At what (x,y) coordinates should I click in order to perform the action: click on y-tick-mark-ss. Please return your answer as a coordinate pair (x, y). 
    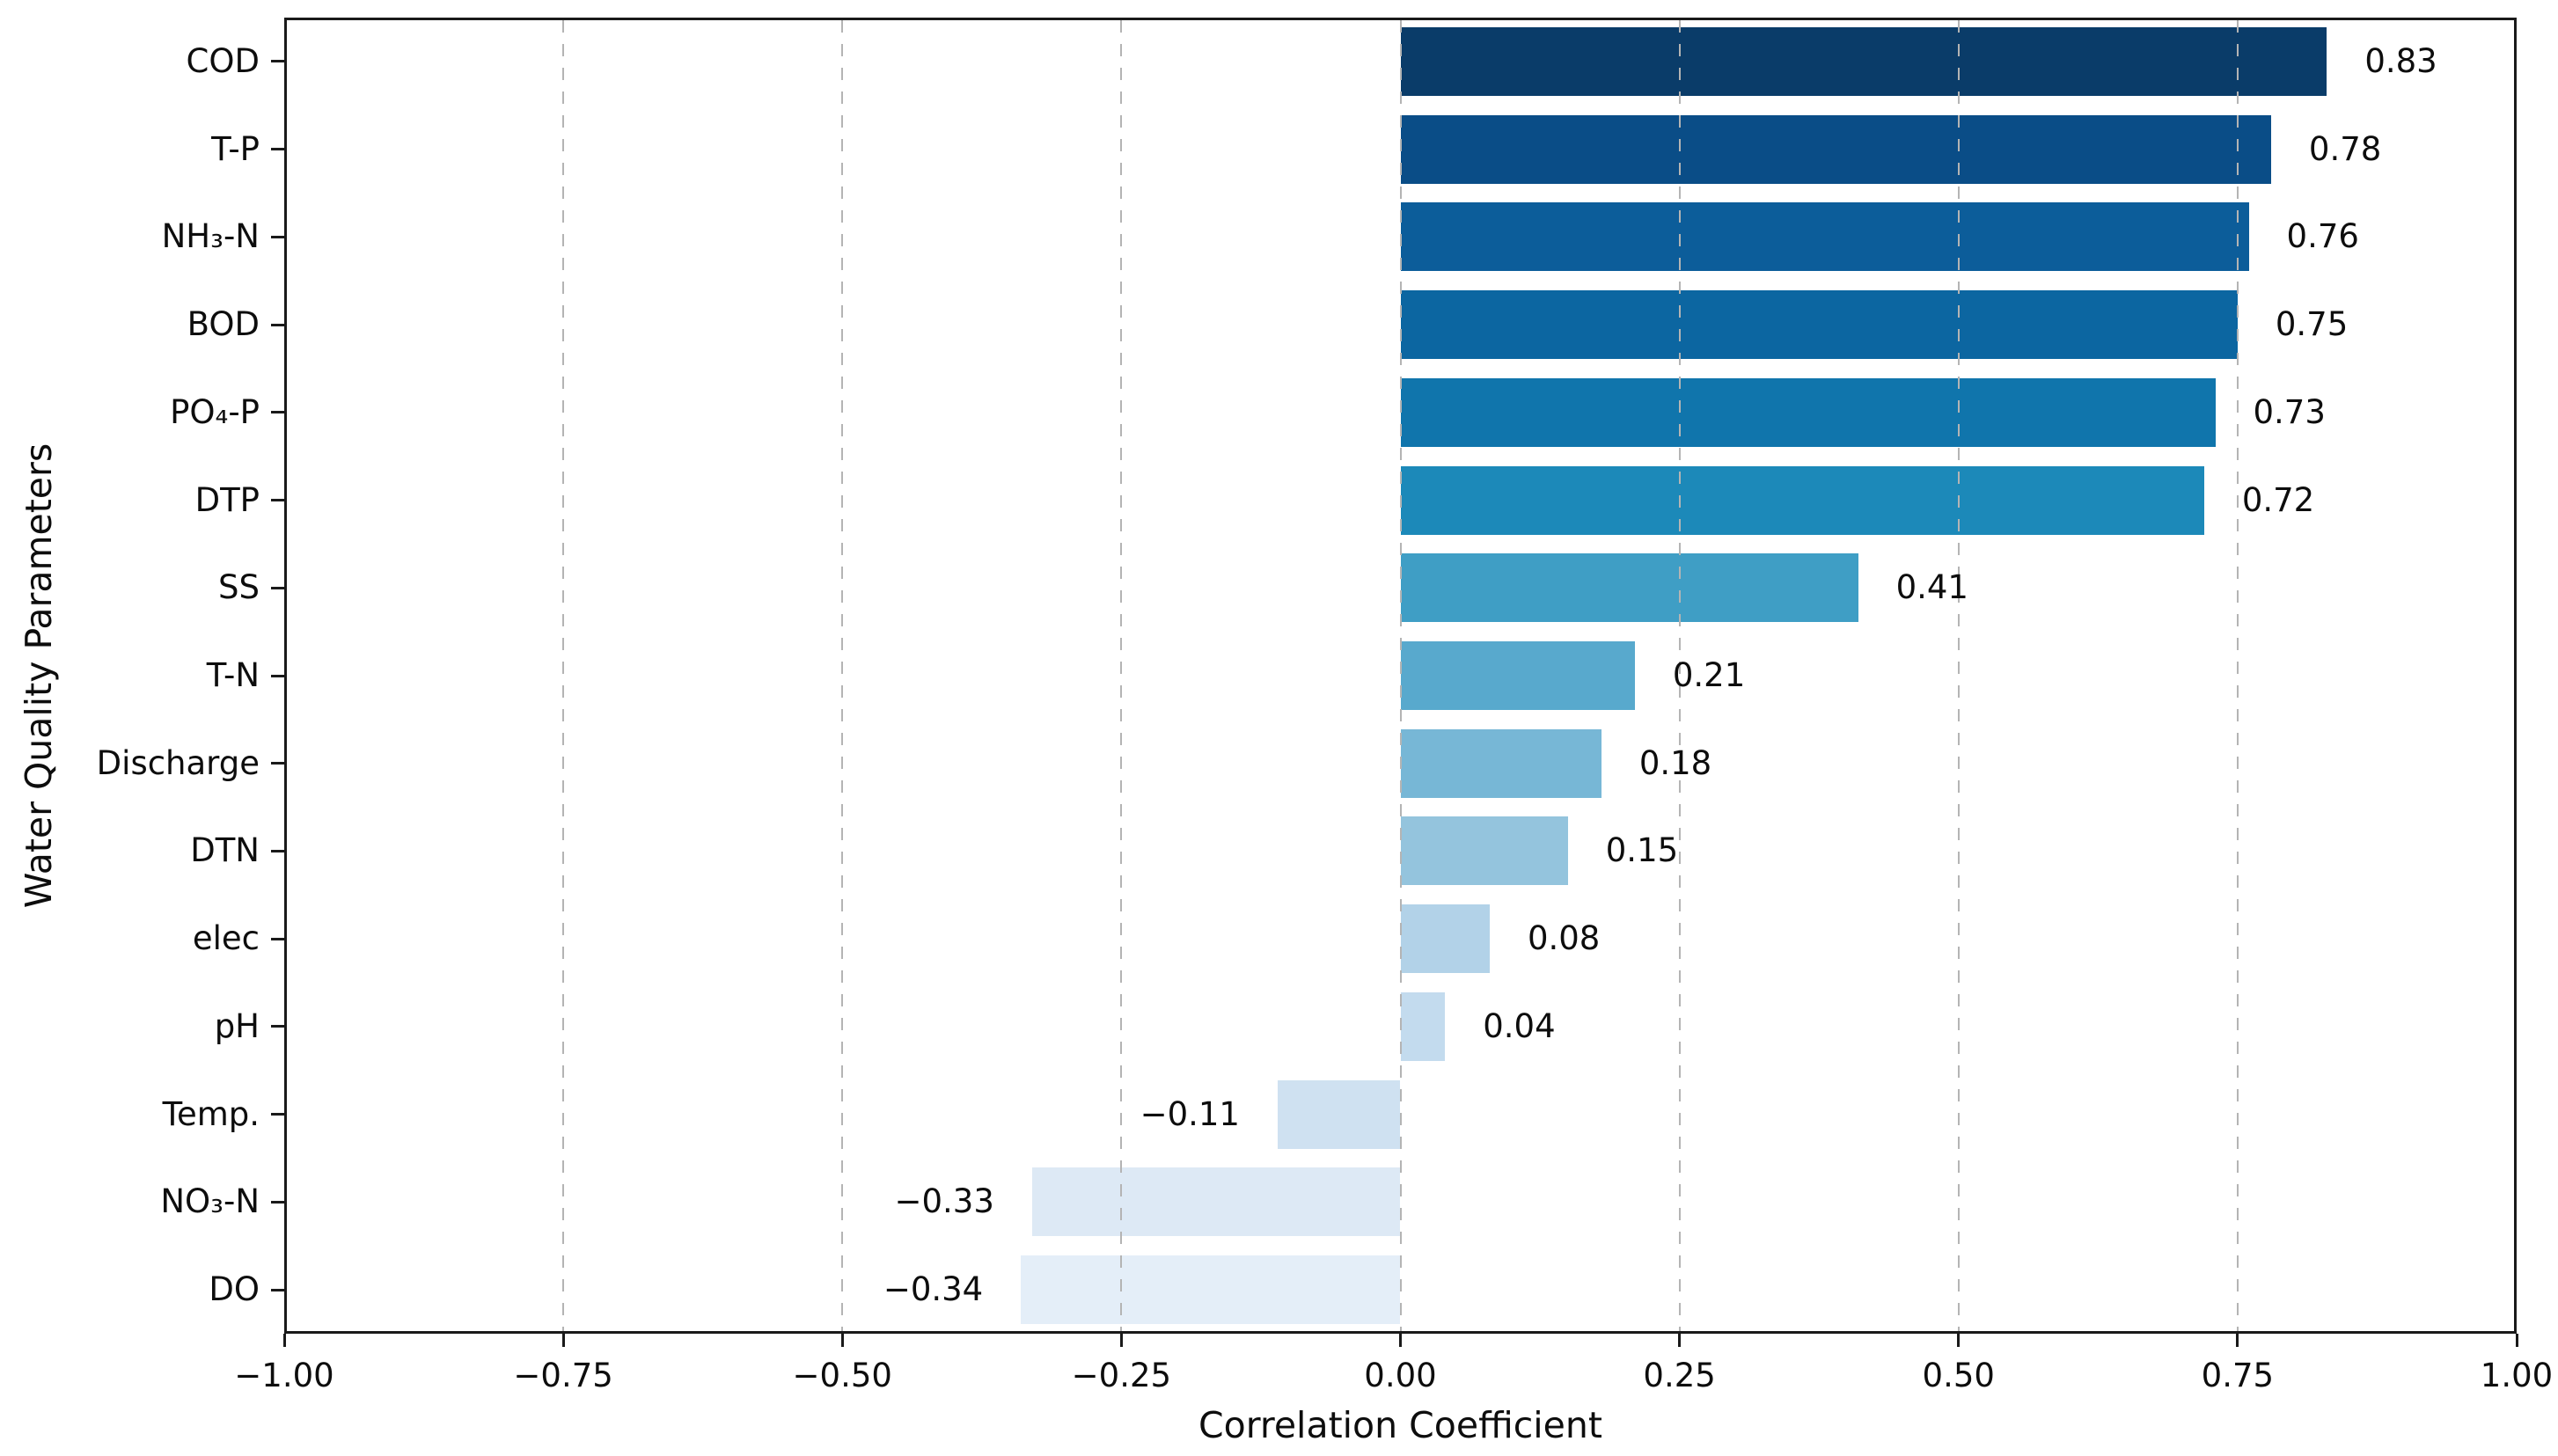
    Looking at the image, I should click on (277, 587).